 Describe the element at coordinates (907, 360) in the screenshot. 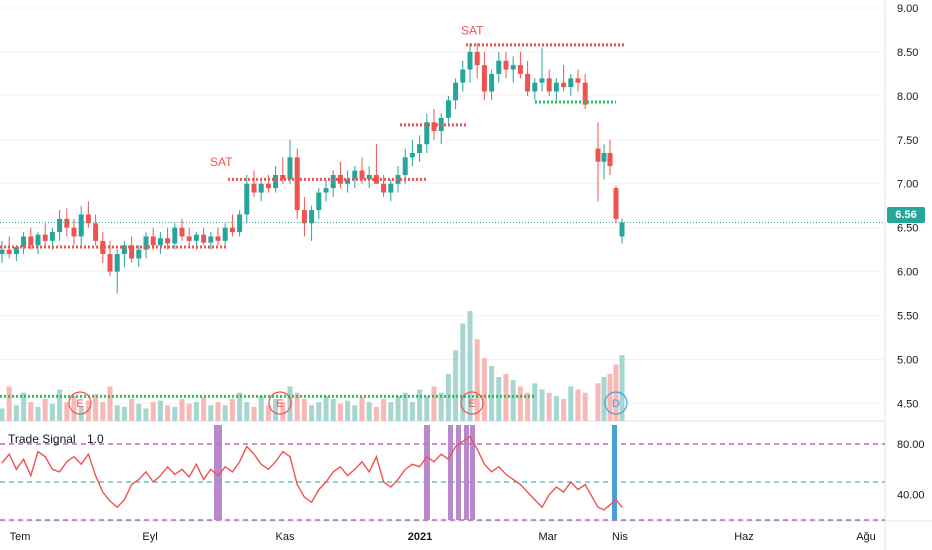

I see `price-tick-label: 5.00` at that location.